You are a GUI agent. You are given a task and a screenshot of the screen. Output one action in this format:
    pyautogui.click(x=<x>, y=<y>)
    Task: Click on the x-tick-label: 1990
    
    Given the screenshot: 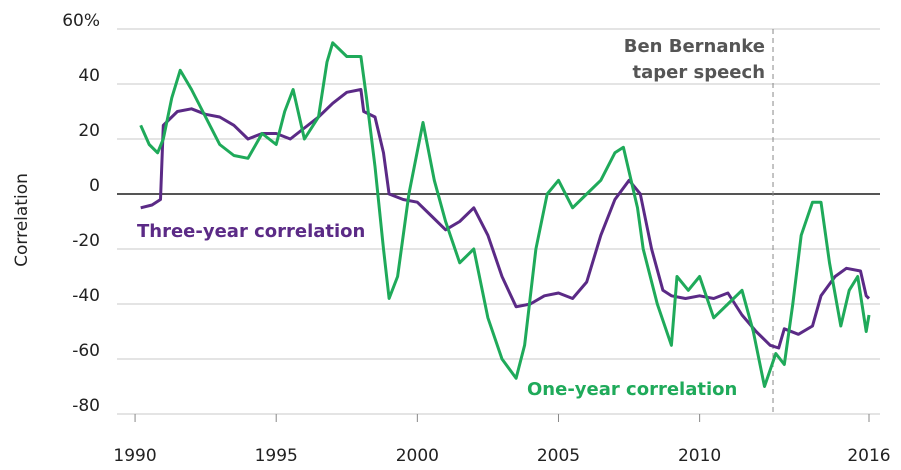 What is the action you would take?
    pyautogui.click(x=134, y=456)
    